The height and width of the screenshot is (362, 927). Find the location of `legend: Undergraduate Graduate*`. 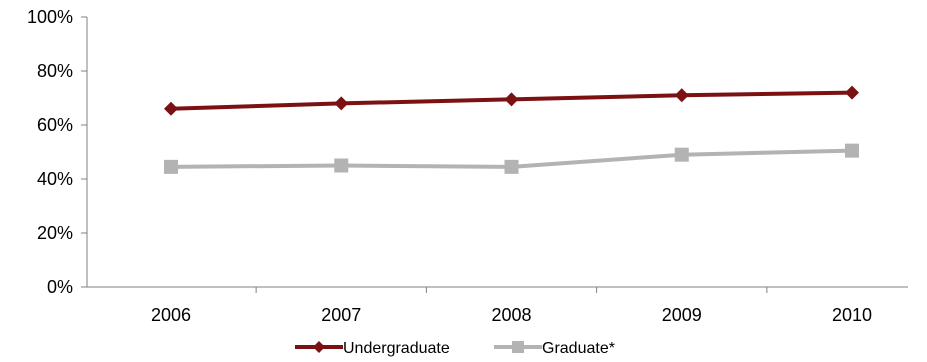

legend: Undergraduate Graduate* is located at coordinates (455, 348).